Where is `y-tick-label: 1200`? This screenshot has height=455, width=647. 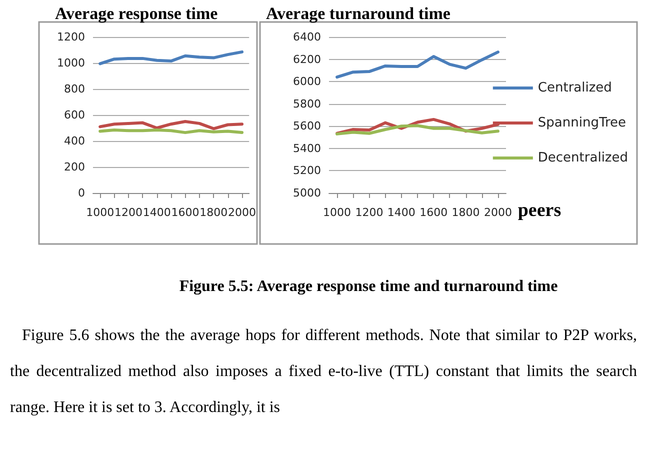 y-tick-label: 1200 is located at coordinates (71, 37).